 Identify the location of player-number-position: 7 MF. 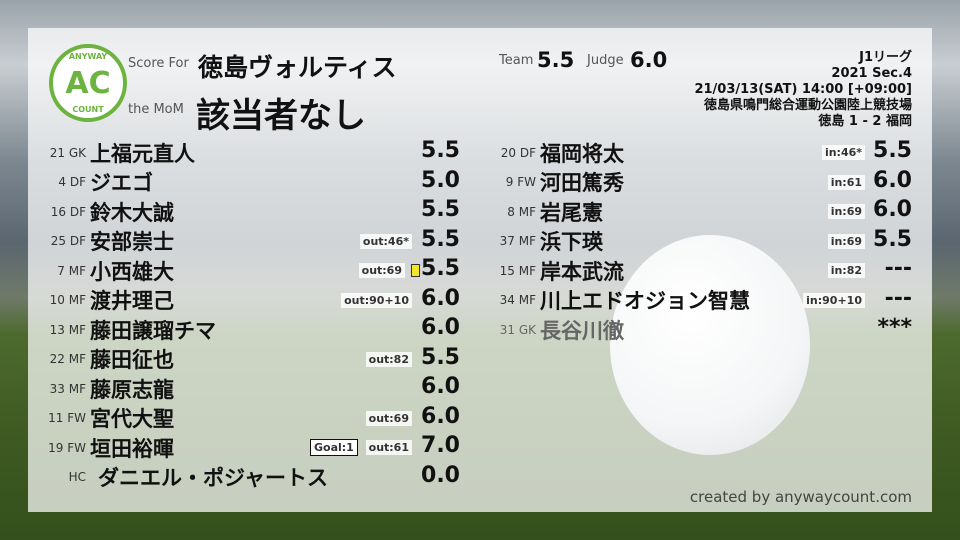
(71, 270).